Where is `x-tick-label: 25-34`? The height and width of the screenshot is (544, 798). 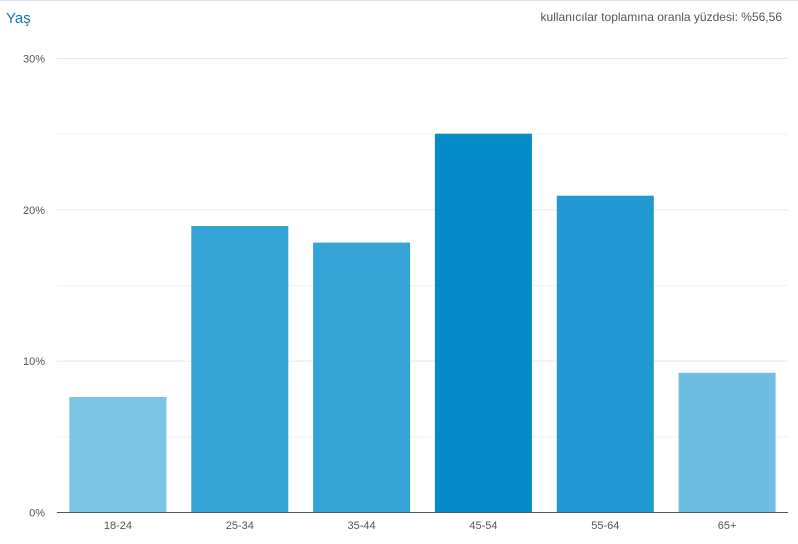 x-tick-label: 25-34 is located at coordinates (240, 526).